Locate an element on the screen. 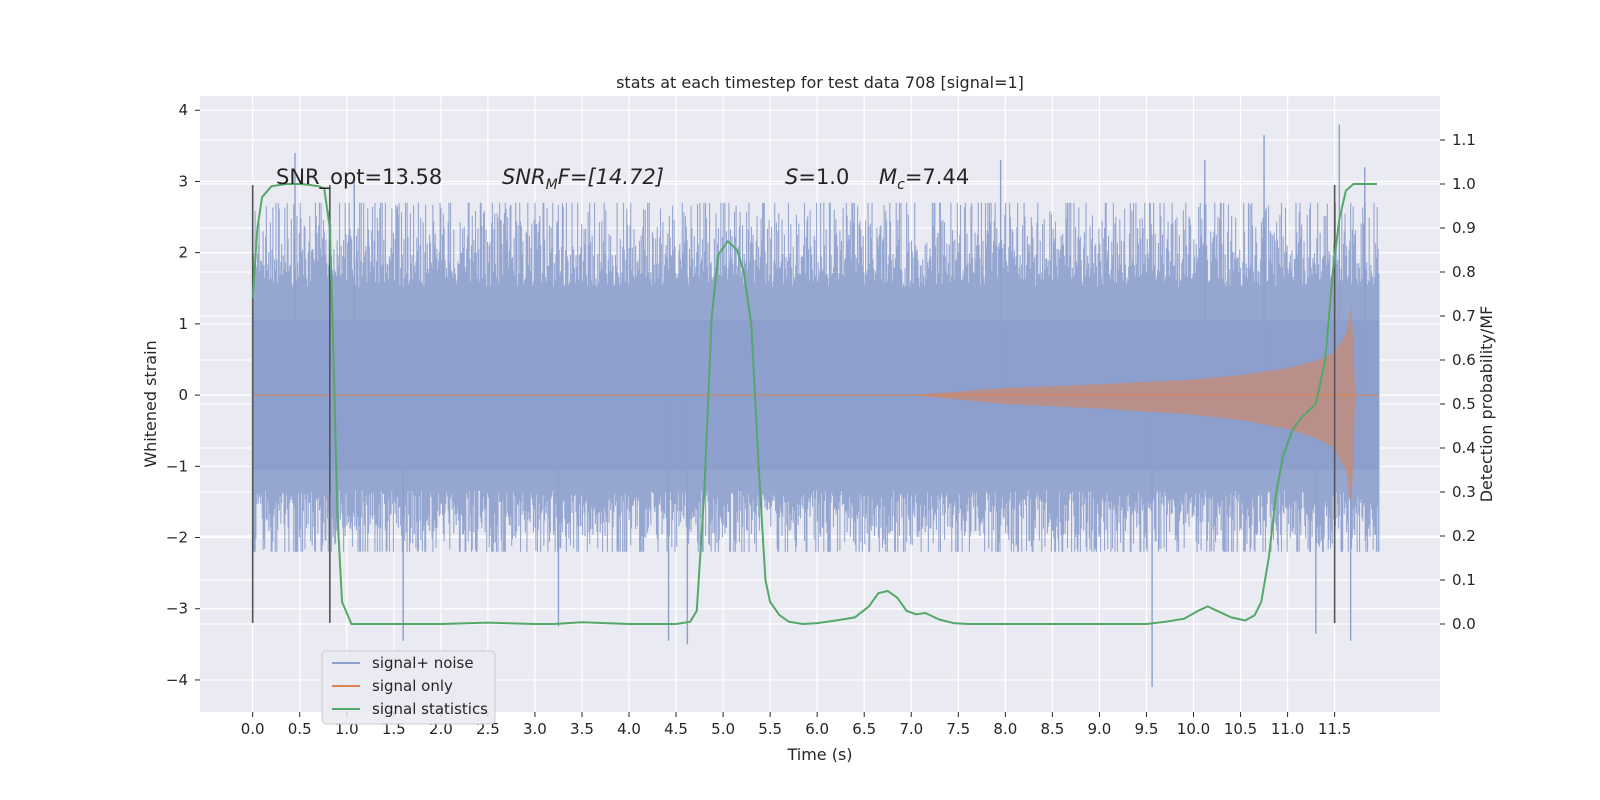  y-tick-label-left: 1 is located at coordinates (183, 324).